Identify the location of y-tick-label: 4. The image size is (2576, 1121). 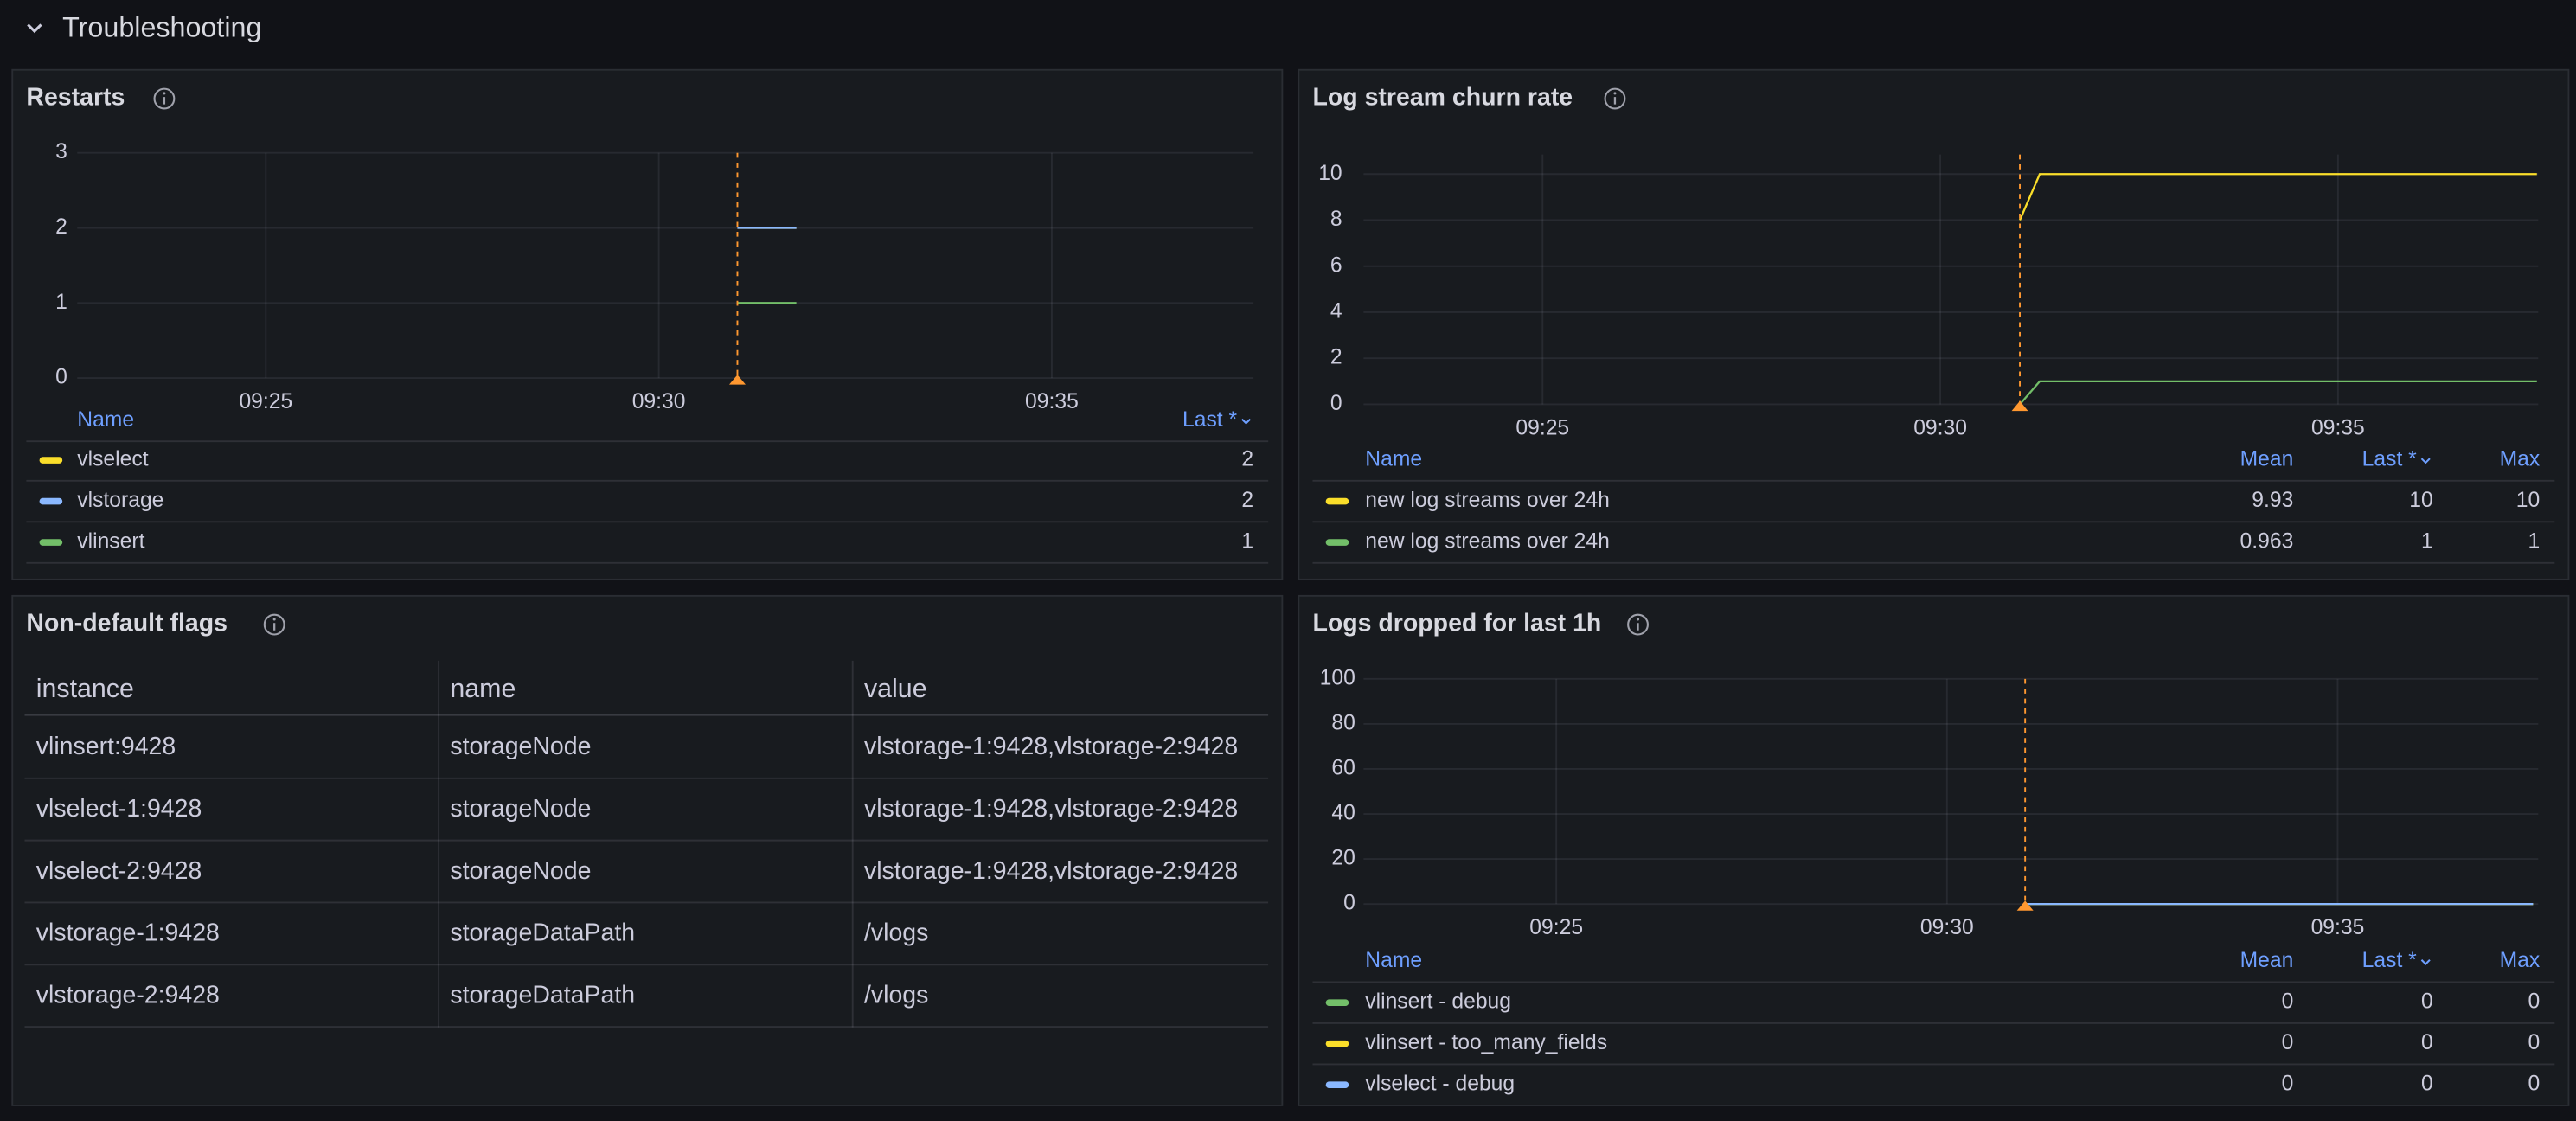
(1336, 311).